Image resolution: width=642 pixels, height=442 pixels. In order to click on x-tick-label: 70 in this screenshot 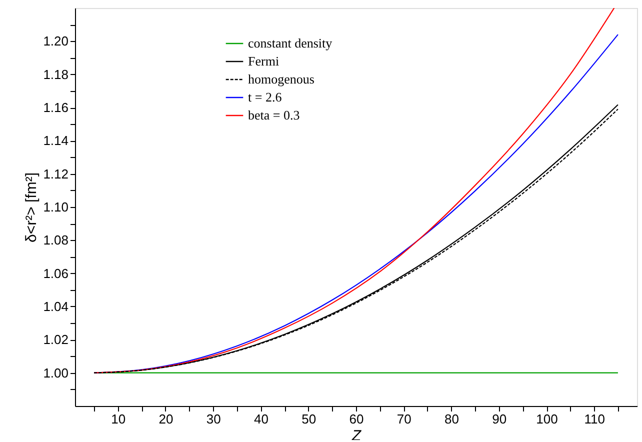, I will do `click(404, 419)`.